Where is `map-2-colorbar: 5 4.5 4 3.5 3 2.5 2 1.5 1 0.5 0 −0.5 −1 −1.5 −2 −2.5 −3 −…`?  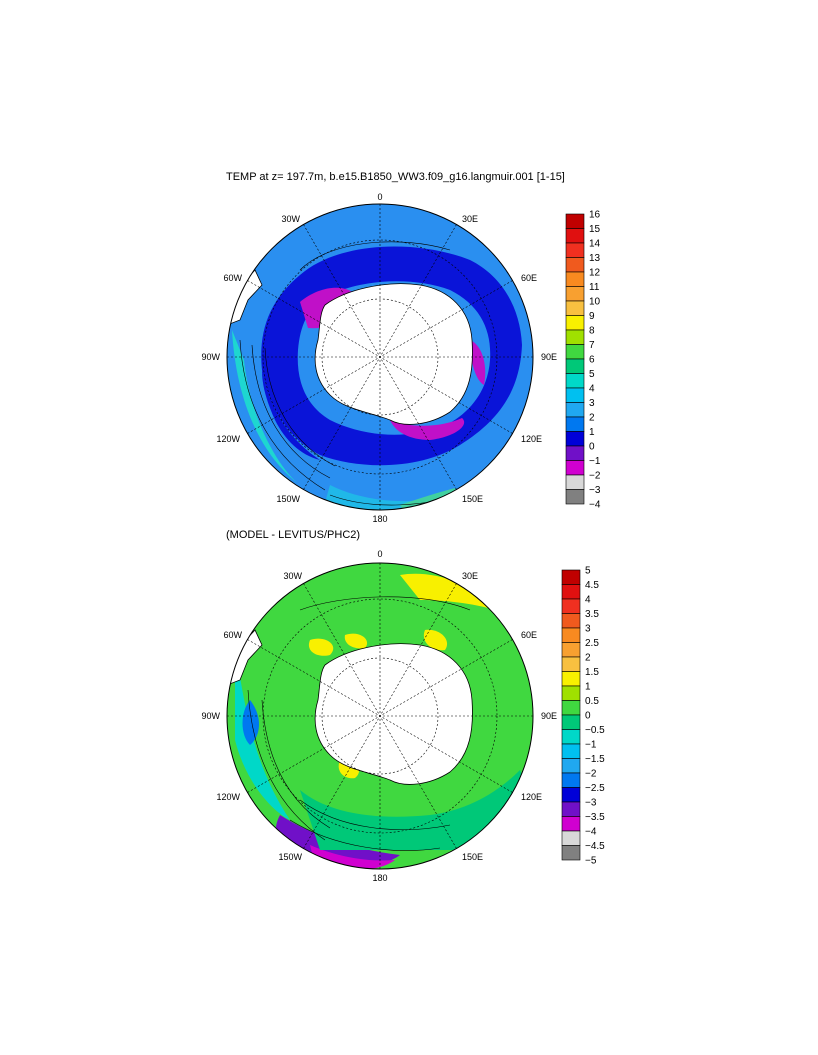
map-2-colorbar: 5 4.5 4 3.5 3 2.5 2 1.5 1 0.5 0 −0.5 −1 −1.5 −2 −2.5 −3 −… is located at coordinates (583, 716).